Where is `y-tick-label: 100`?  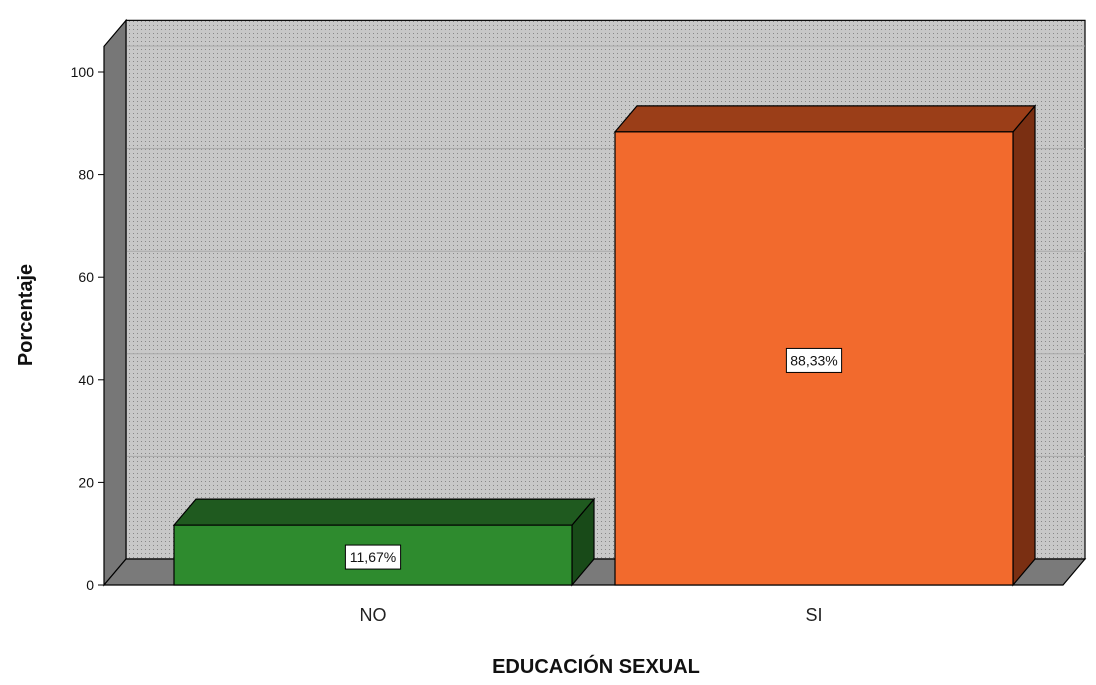
y-tick-label: 100 is located at coordinates (83, 72).